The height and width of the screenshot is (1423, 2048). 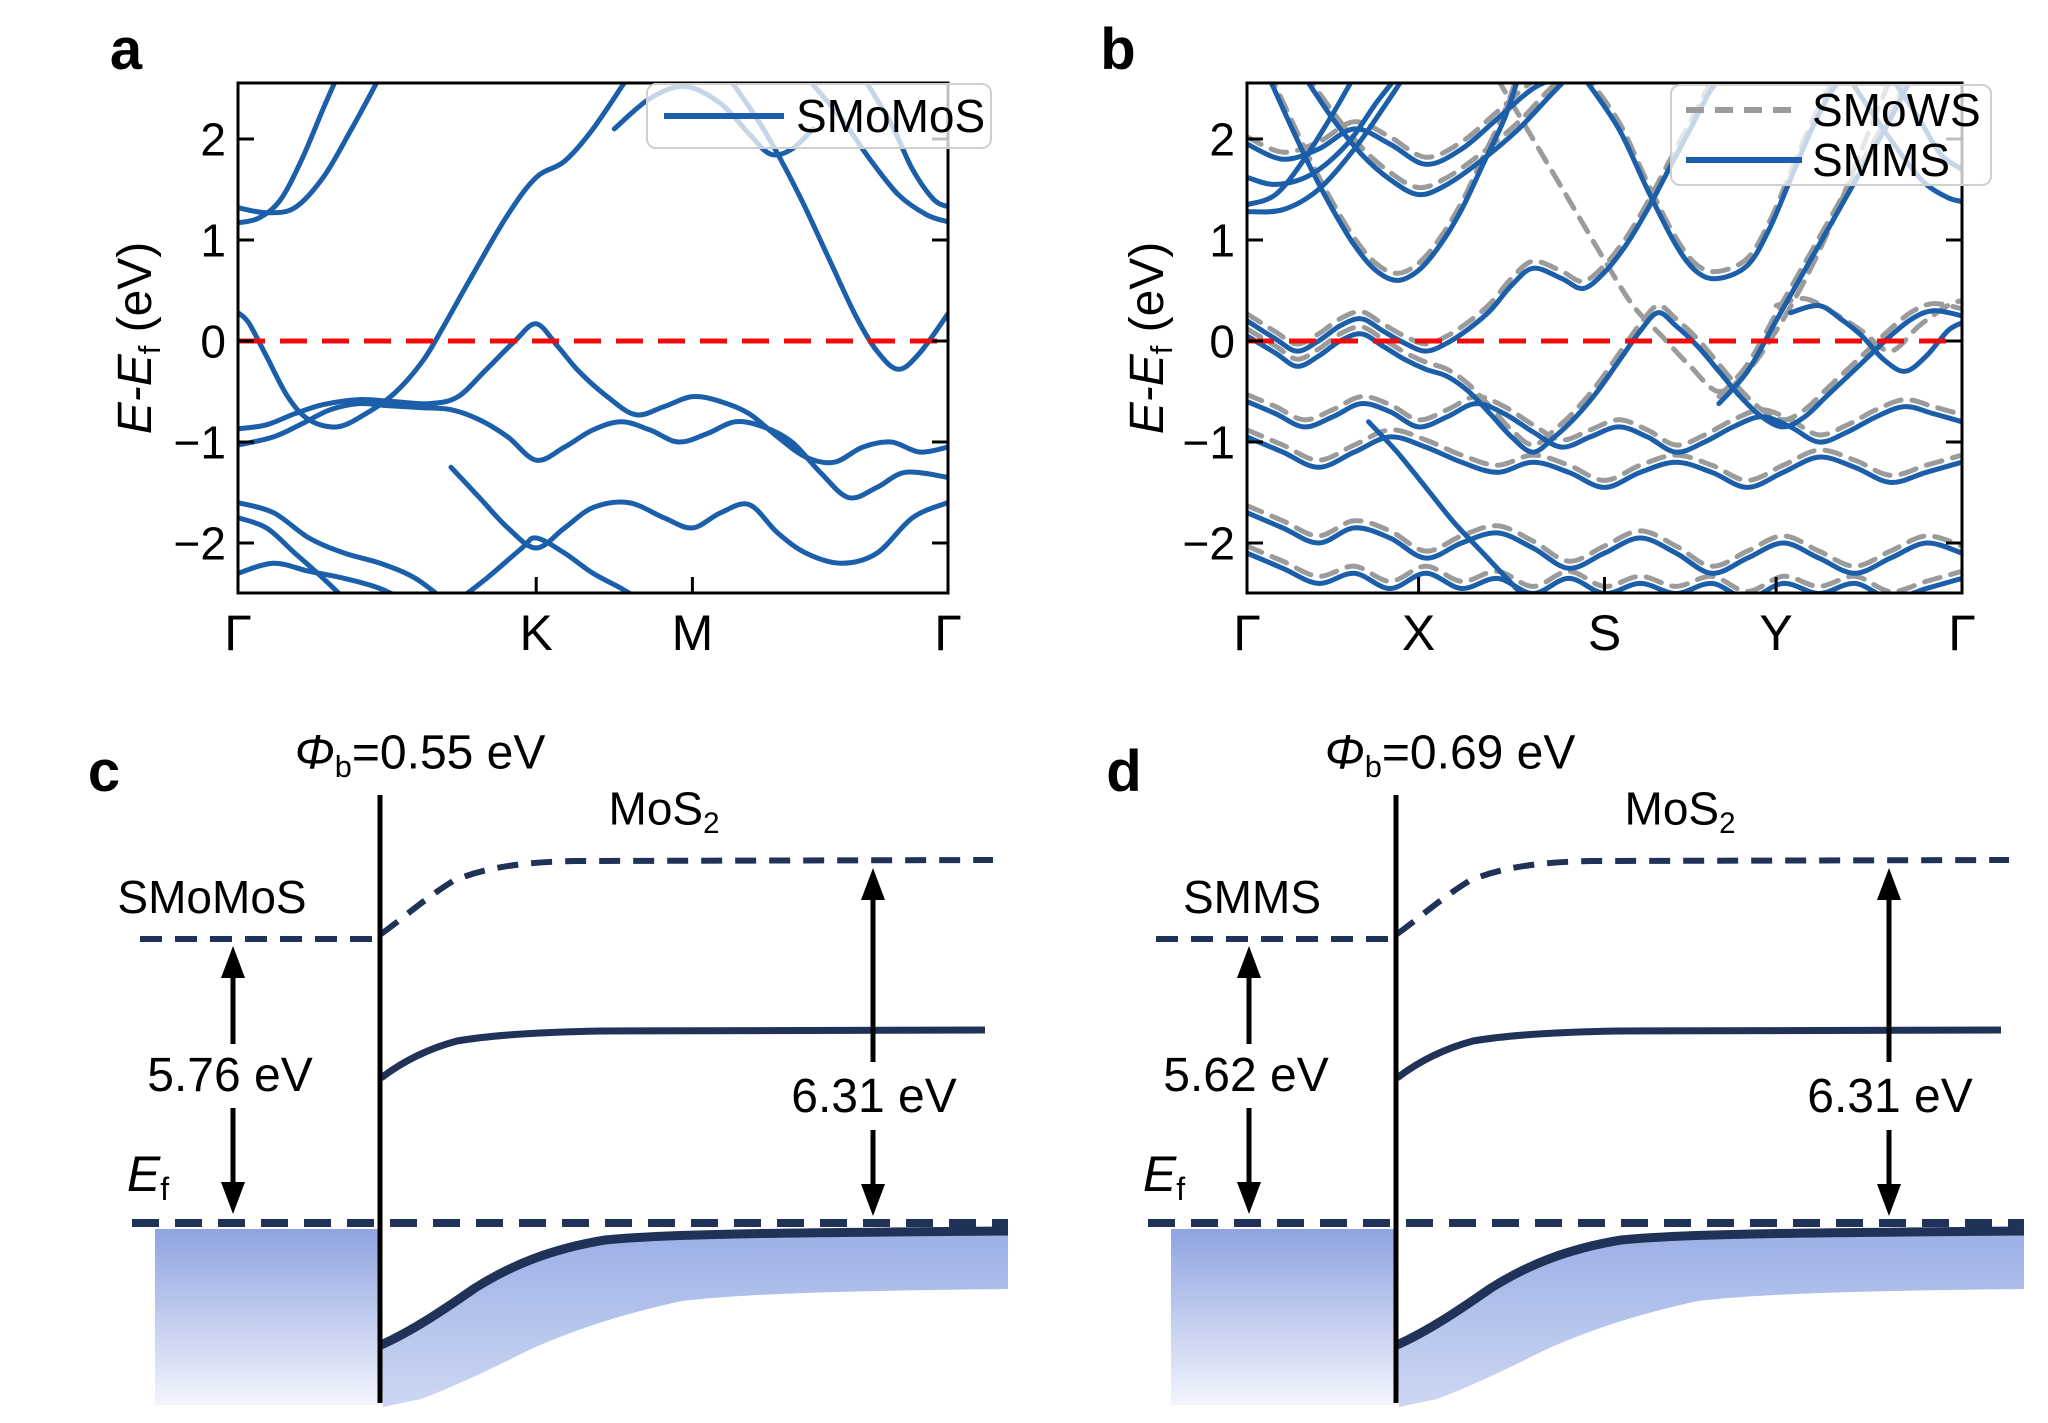 I want to click on panel-d-left-gap-value: 5.62 eV, so click(x=1246, y=1075).